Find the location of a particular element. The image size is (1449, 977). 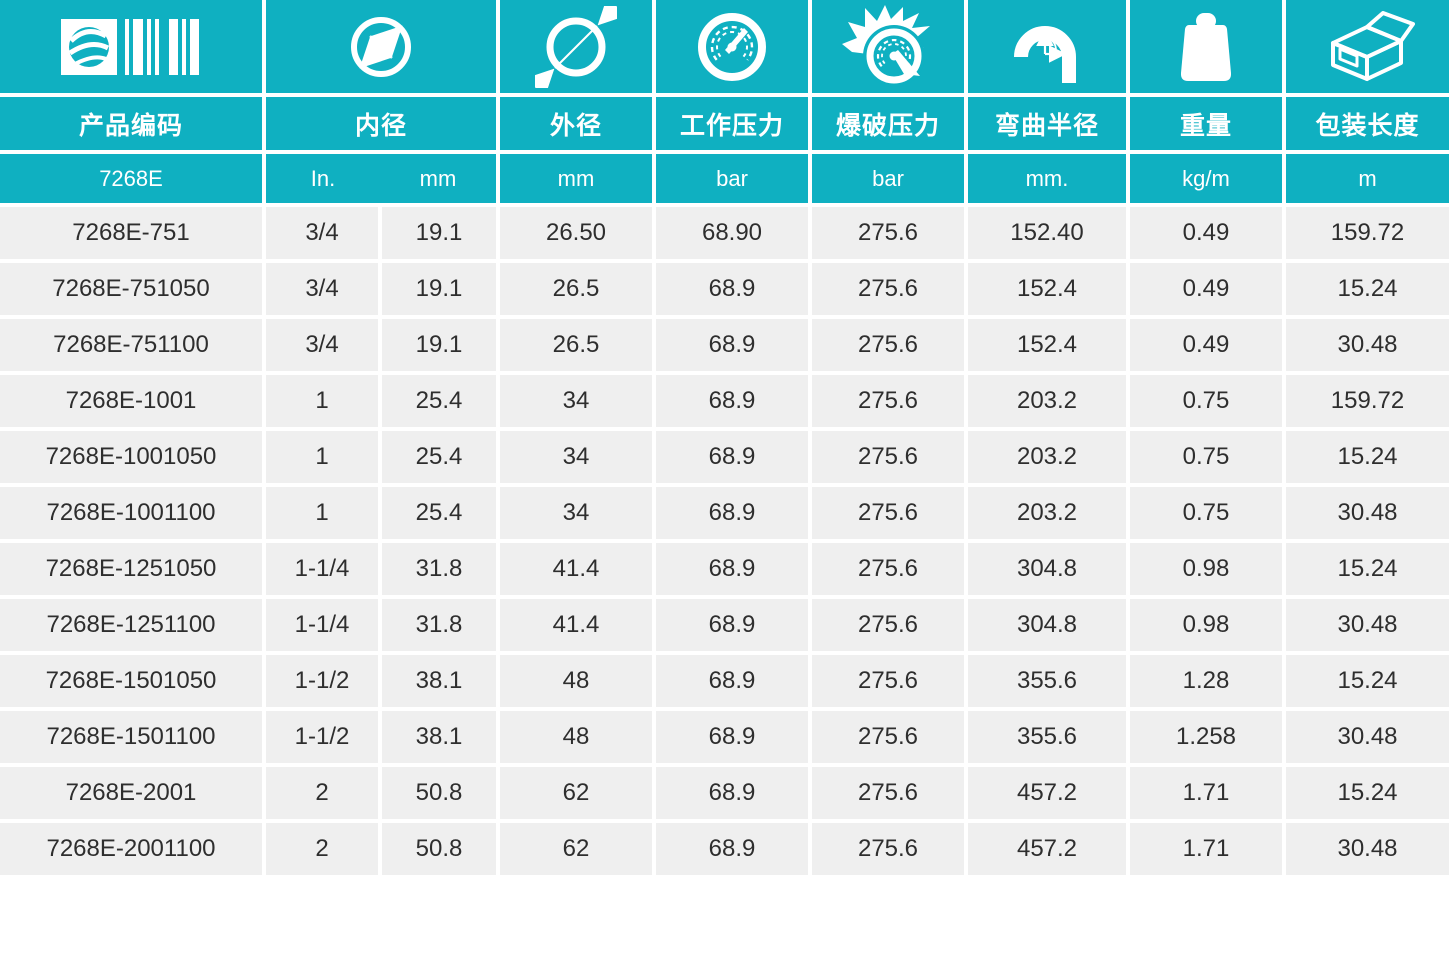

working-pressure-icon-cell is located at coordinates (732, 46).